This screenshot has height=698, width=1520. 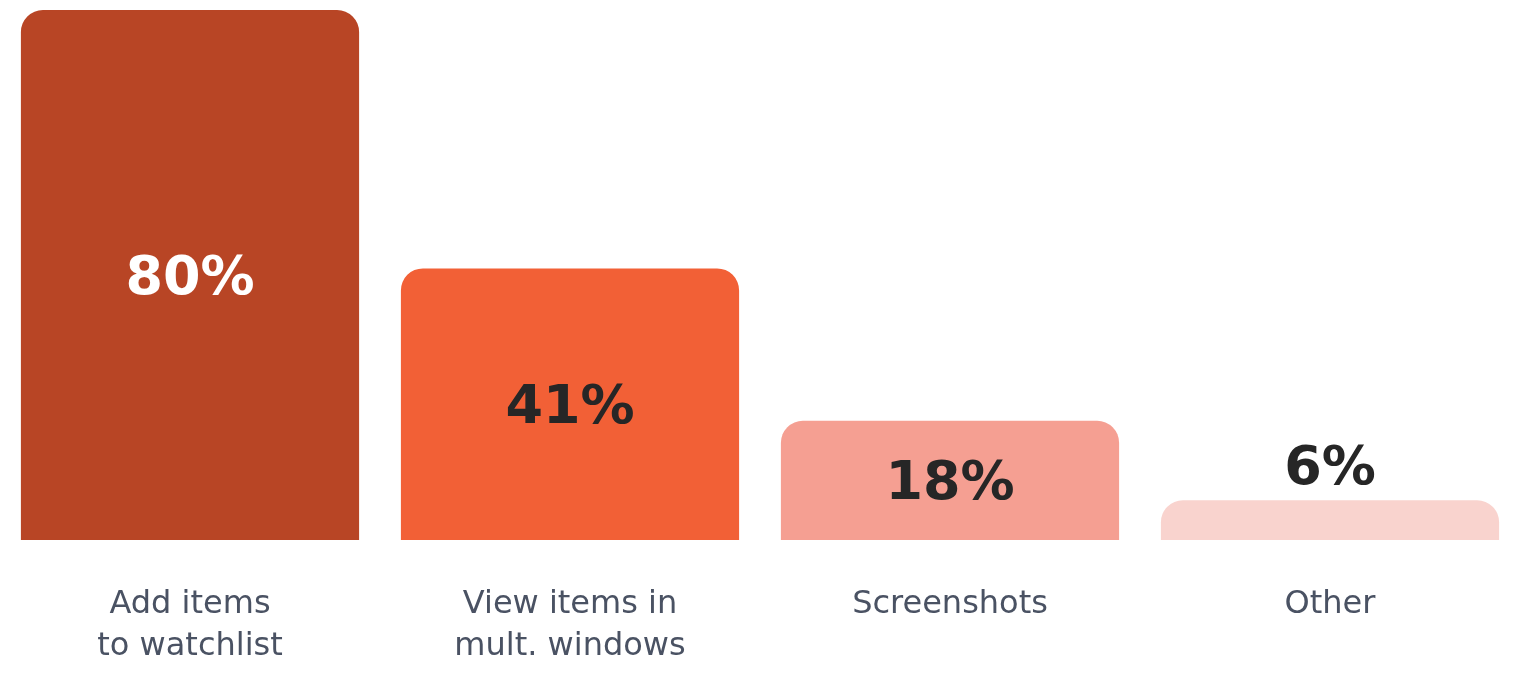 I want to click on data-label: 18%, so click(x=950, y=480).